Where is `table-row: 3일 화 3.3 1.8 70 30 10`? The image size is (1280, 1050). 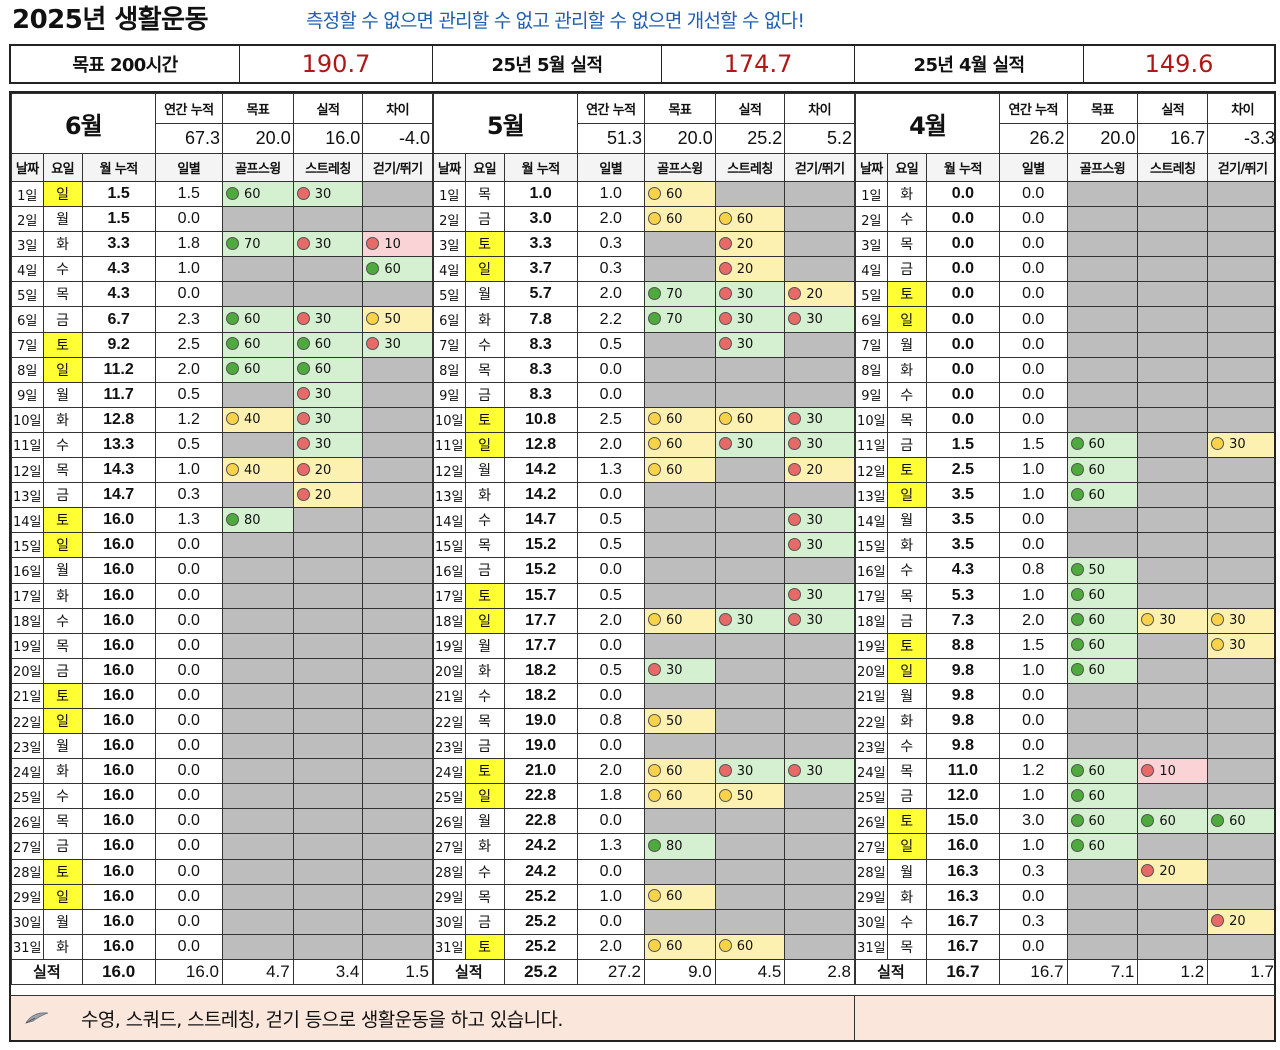
table-row: 3일 화 3.3 1.8 70 30 10 is located at coordinates (222, 244).